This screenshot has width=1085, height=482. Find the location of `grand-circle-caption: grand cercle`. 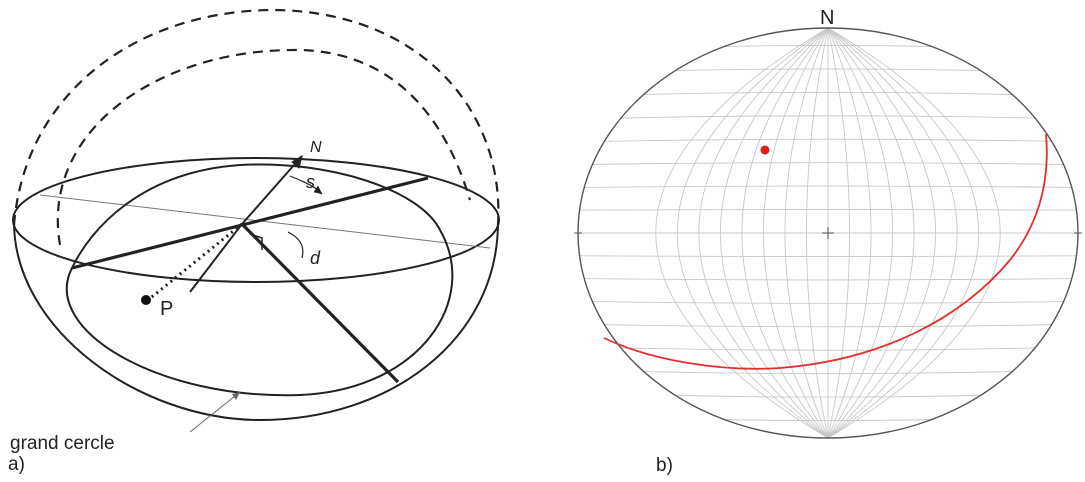

grand-circle-caption: grand cercle is located at coordinates (62, 443).